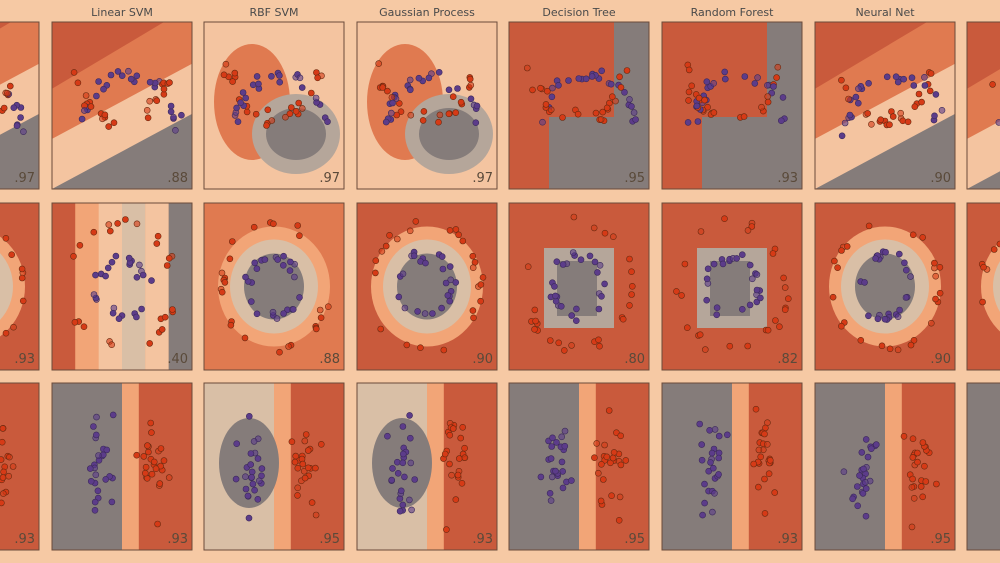 The height and width of the screenshot is (563, 1000). Describe the element at coordinates (427, 12) in the screenshot. I see `column-title: Gaussian Process` at that location.